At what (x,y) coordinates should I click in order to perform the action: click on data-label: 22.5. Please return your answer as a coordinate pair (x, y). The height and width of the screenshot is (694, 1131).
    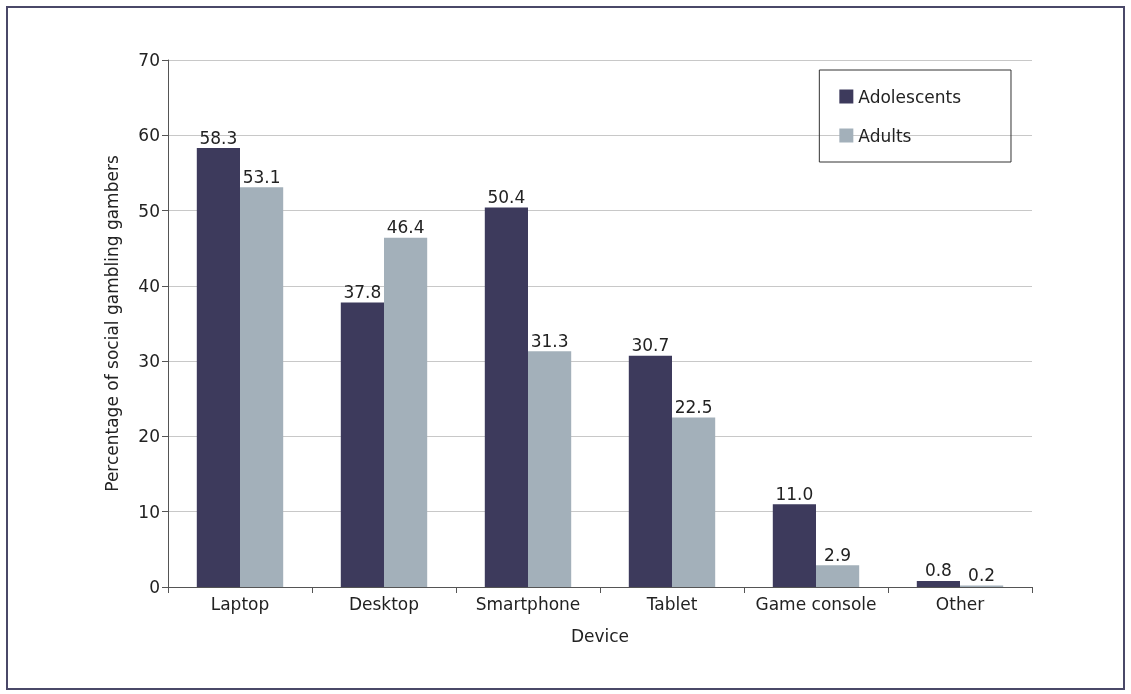
    Looking at the image, I should click on (693, 407).